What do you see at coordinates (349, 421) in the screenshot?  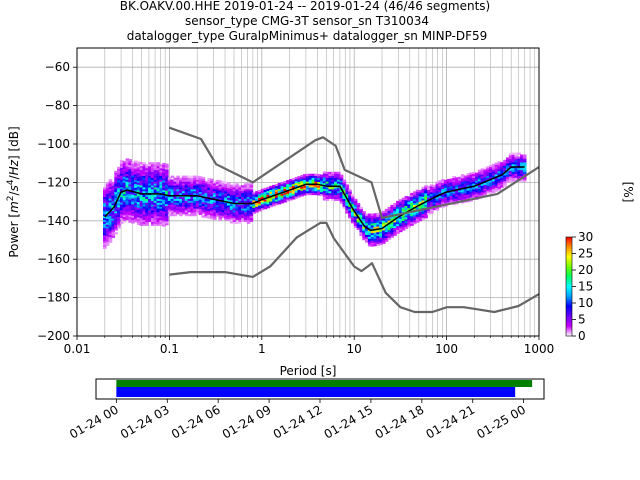 I see `coverage-tick-label: 01-24 15` at bounding box center [349, 421].